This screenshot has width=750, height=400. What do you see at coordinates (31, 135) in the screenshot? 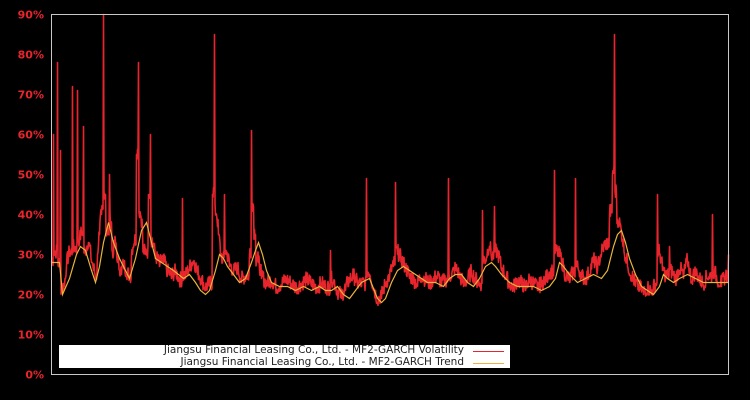
I see `y-tick-label: 60%` at bounding box center [31, 135].